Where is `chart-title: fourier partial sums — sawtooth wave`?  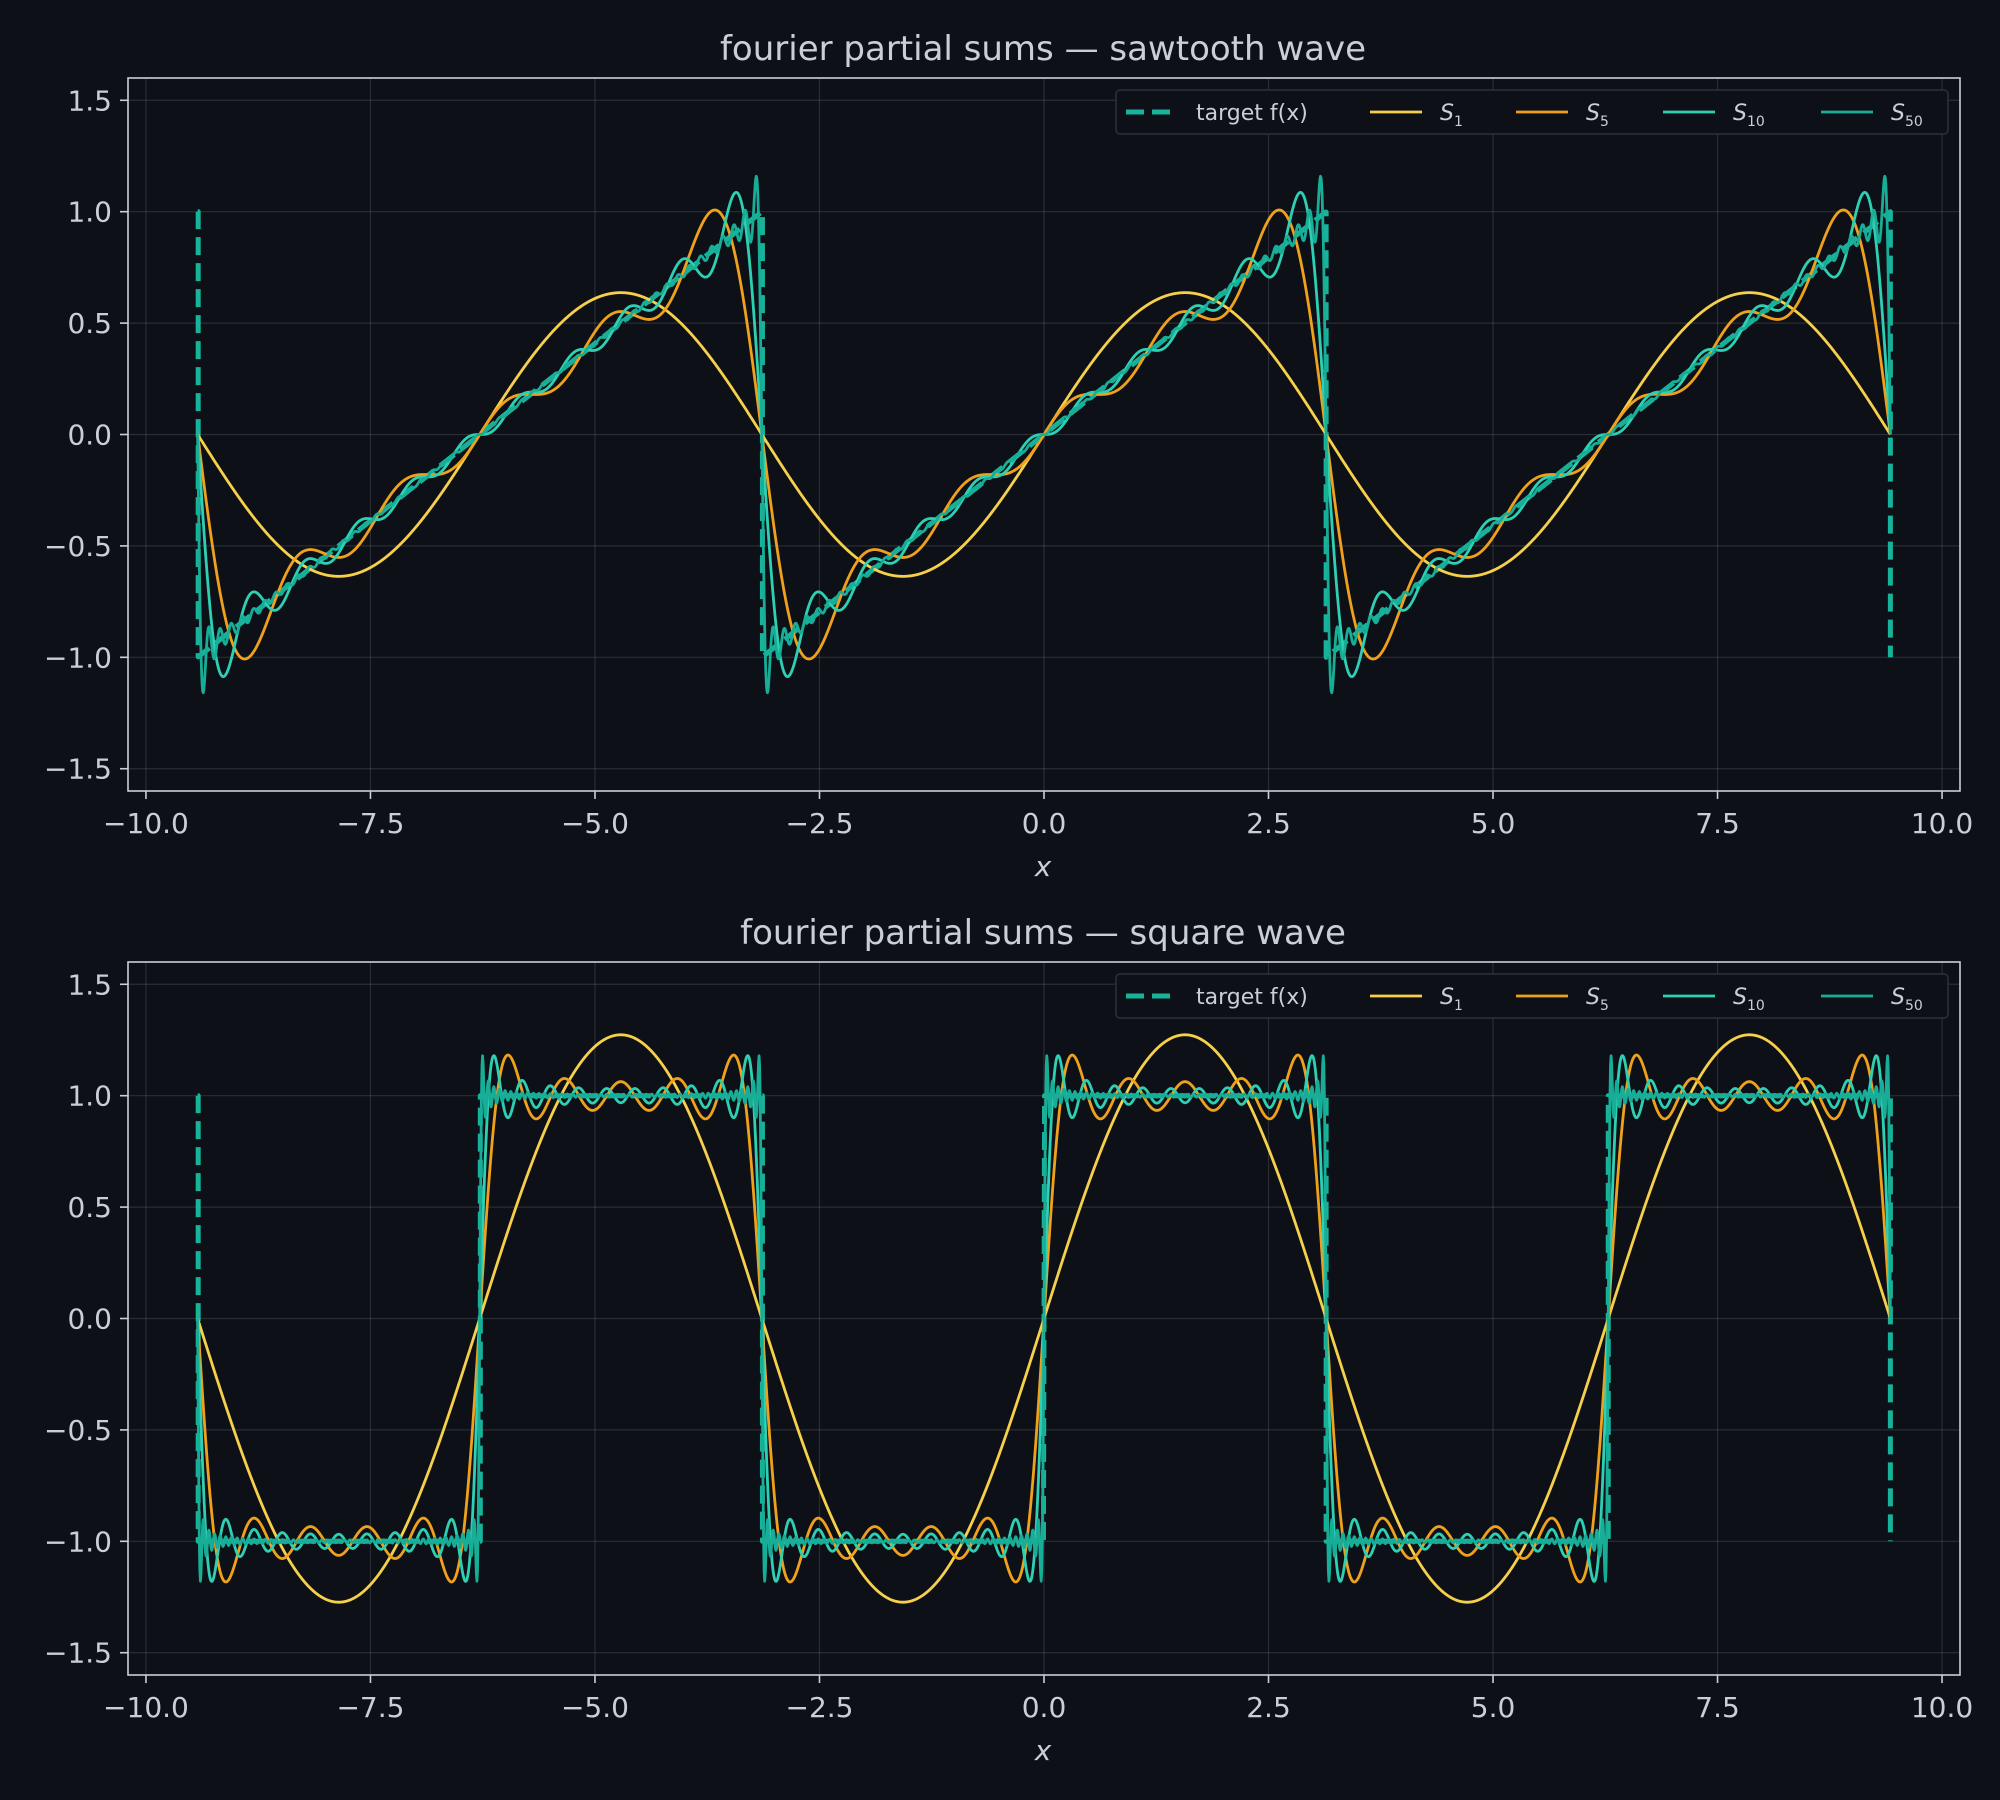
chart-title: fourier partial sums — sawtooth wave is located at coordinates (1043, 49).